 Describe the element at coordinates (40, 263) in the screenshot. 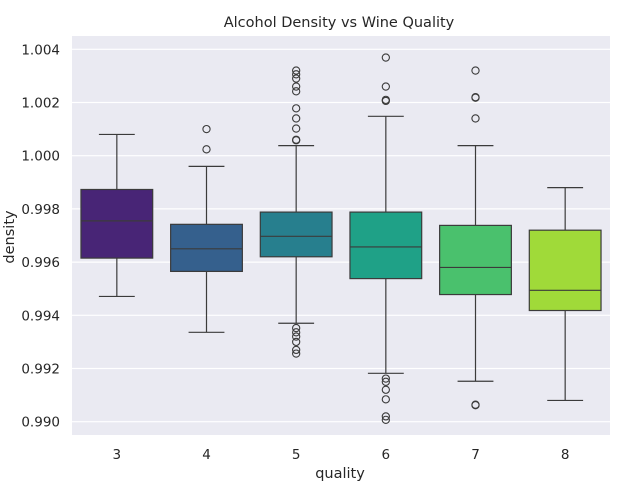

I see `y-tick-label: 0.996` at that location.